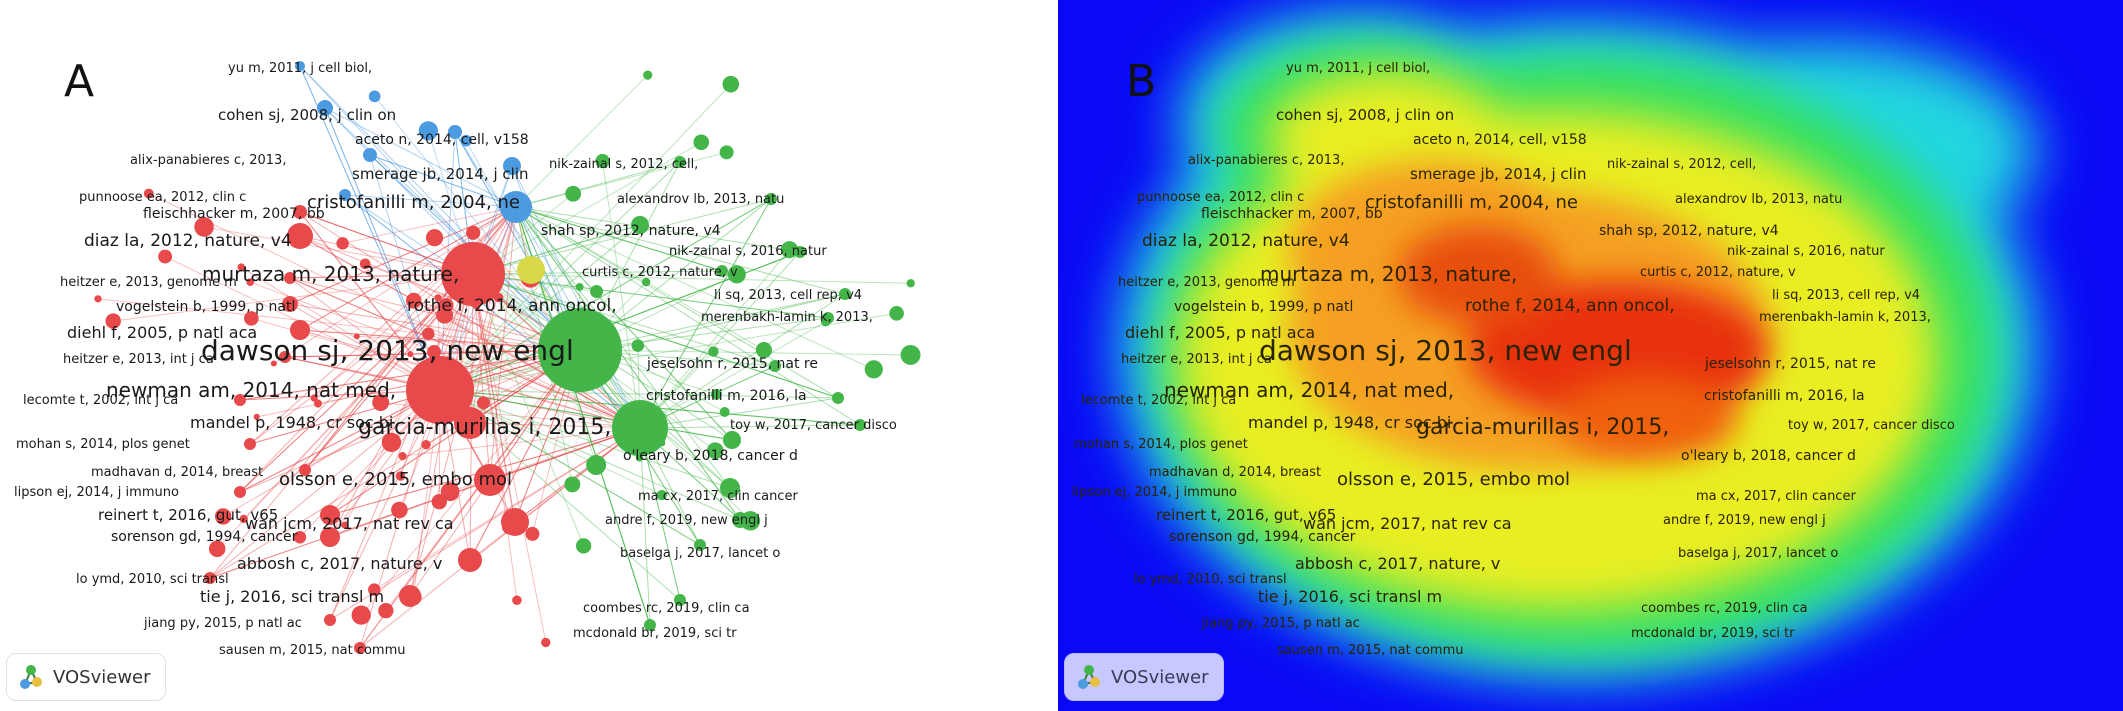 Image resolution: width=2123 pixels, height=711 pixels. Describe the element at coordinates (413, 202) in the screenshot. I see `node-label: cristofanilli m, 2004, ne` at that location.